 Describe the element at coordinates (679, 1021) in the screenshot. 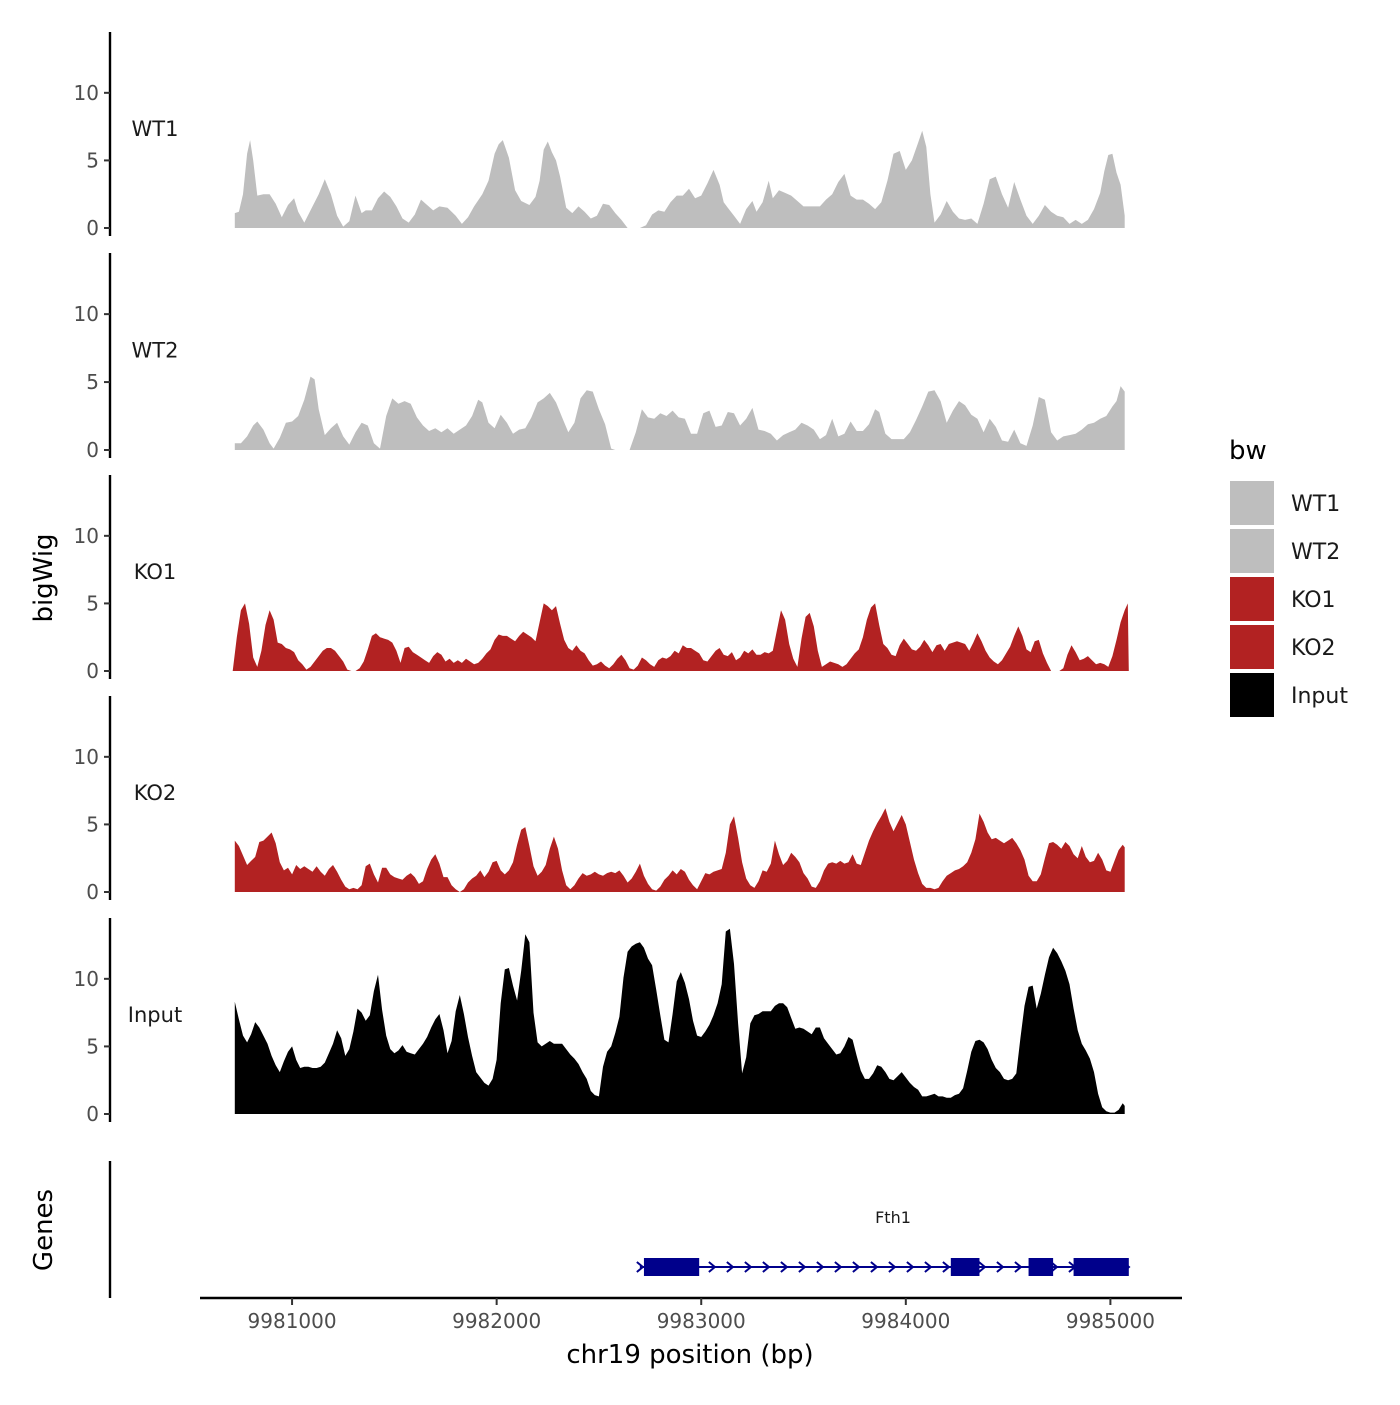

I see `area-input` at that location.